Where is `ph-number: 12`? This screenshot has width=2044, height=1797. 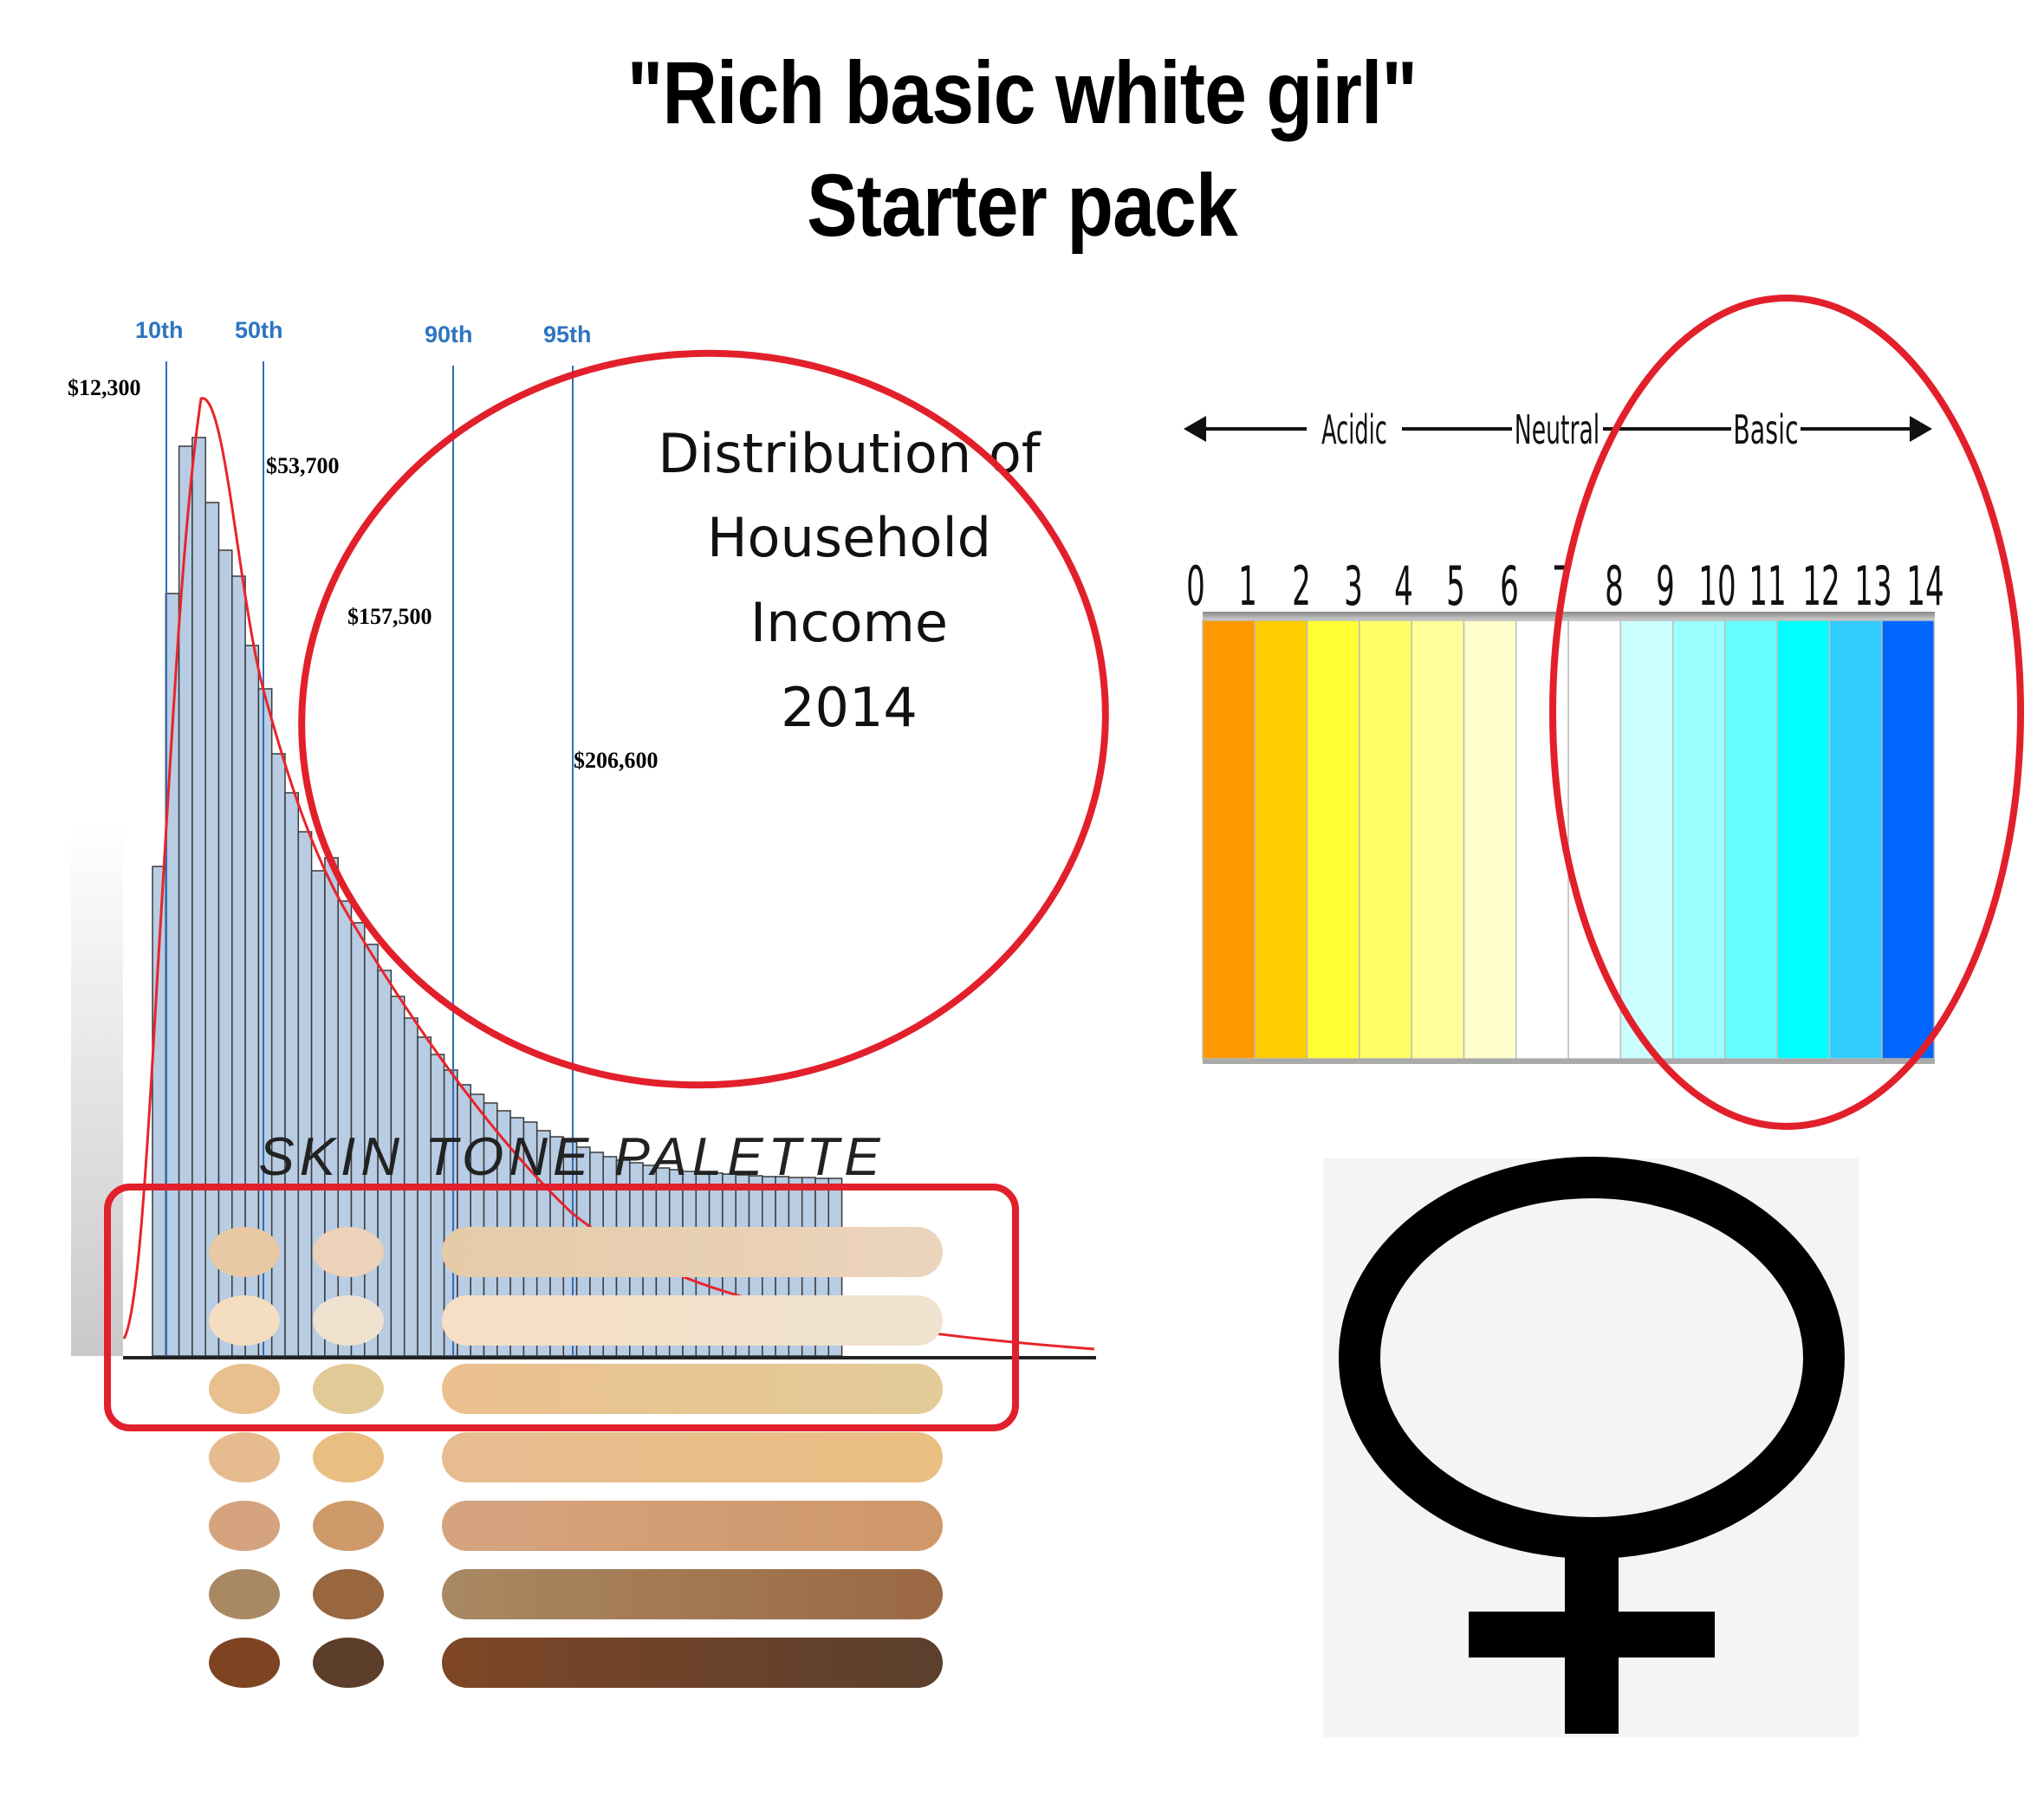
ph-number: 12 is located at coordinates (1821, 586).